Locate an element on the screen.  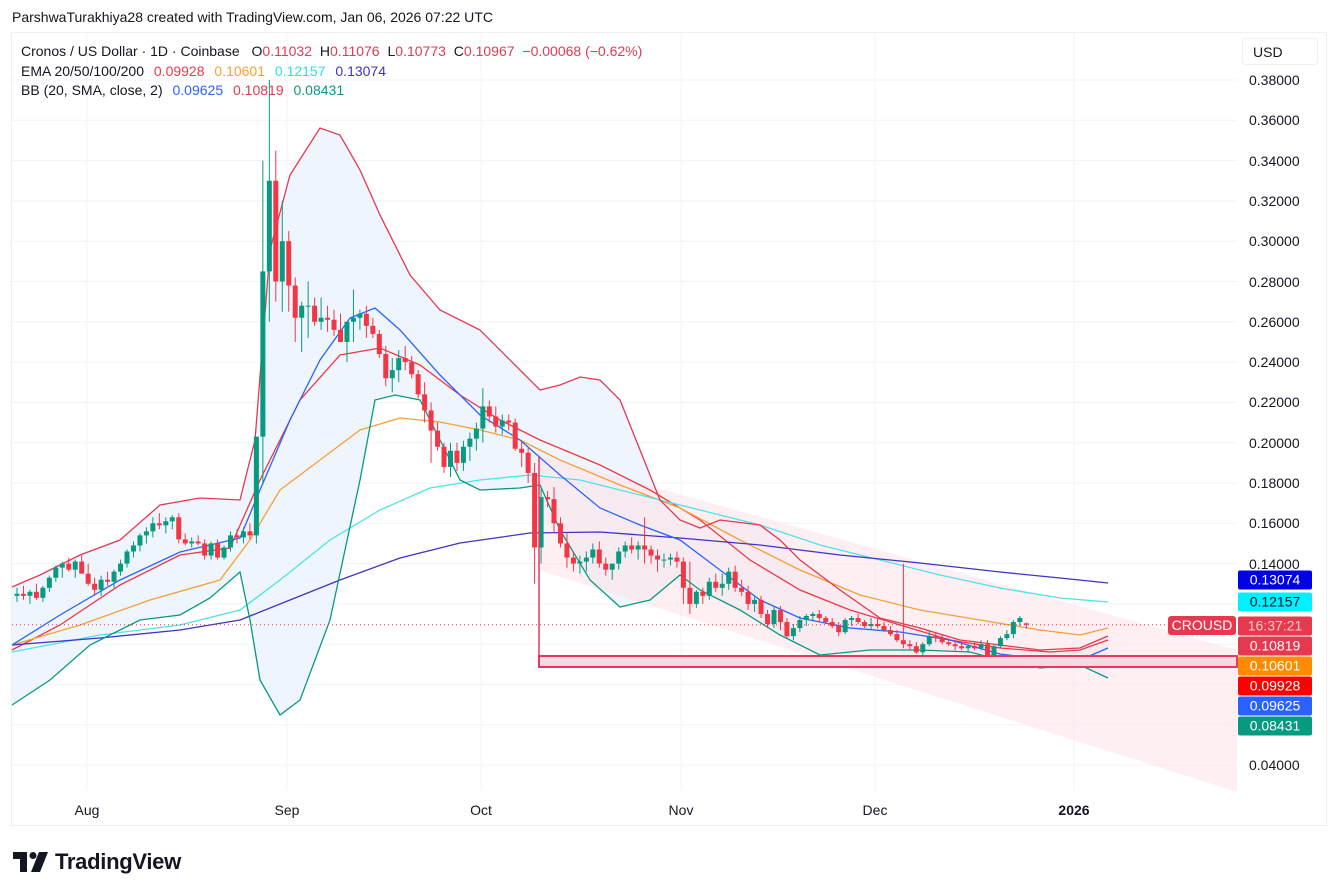
symbol-price-tag: CROUSD is located at coordinates (1202, 625).